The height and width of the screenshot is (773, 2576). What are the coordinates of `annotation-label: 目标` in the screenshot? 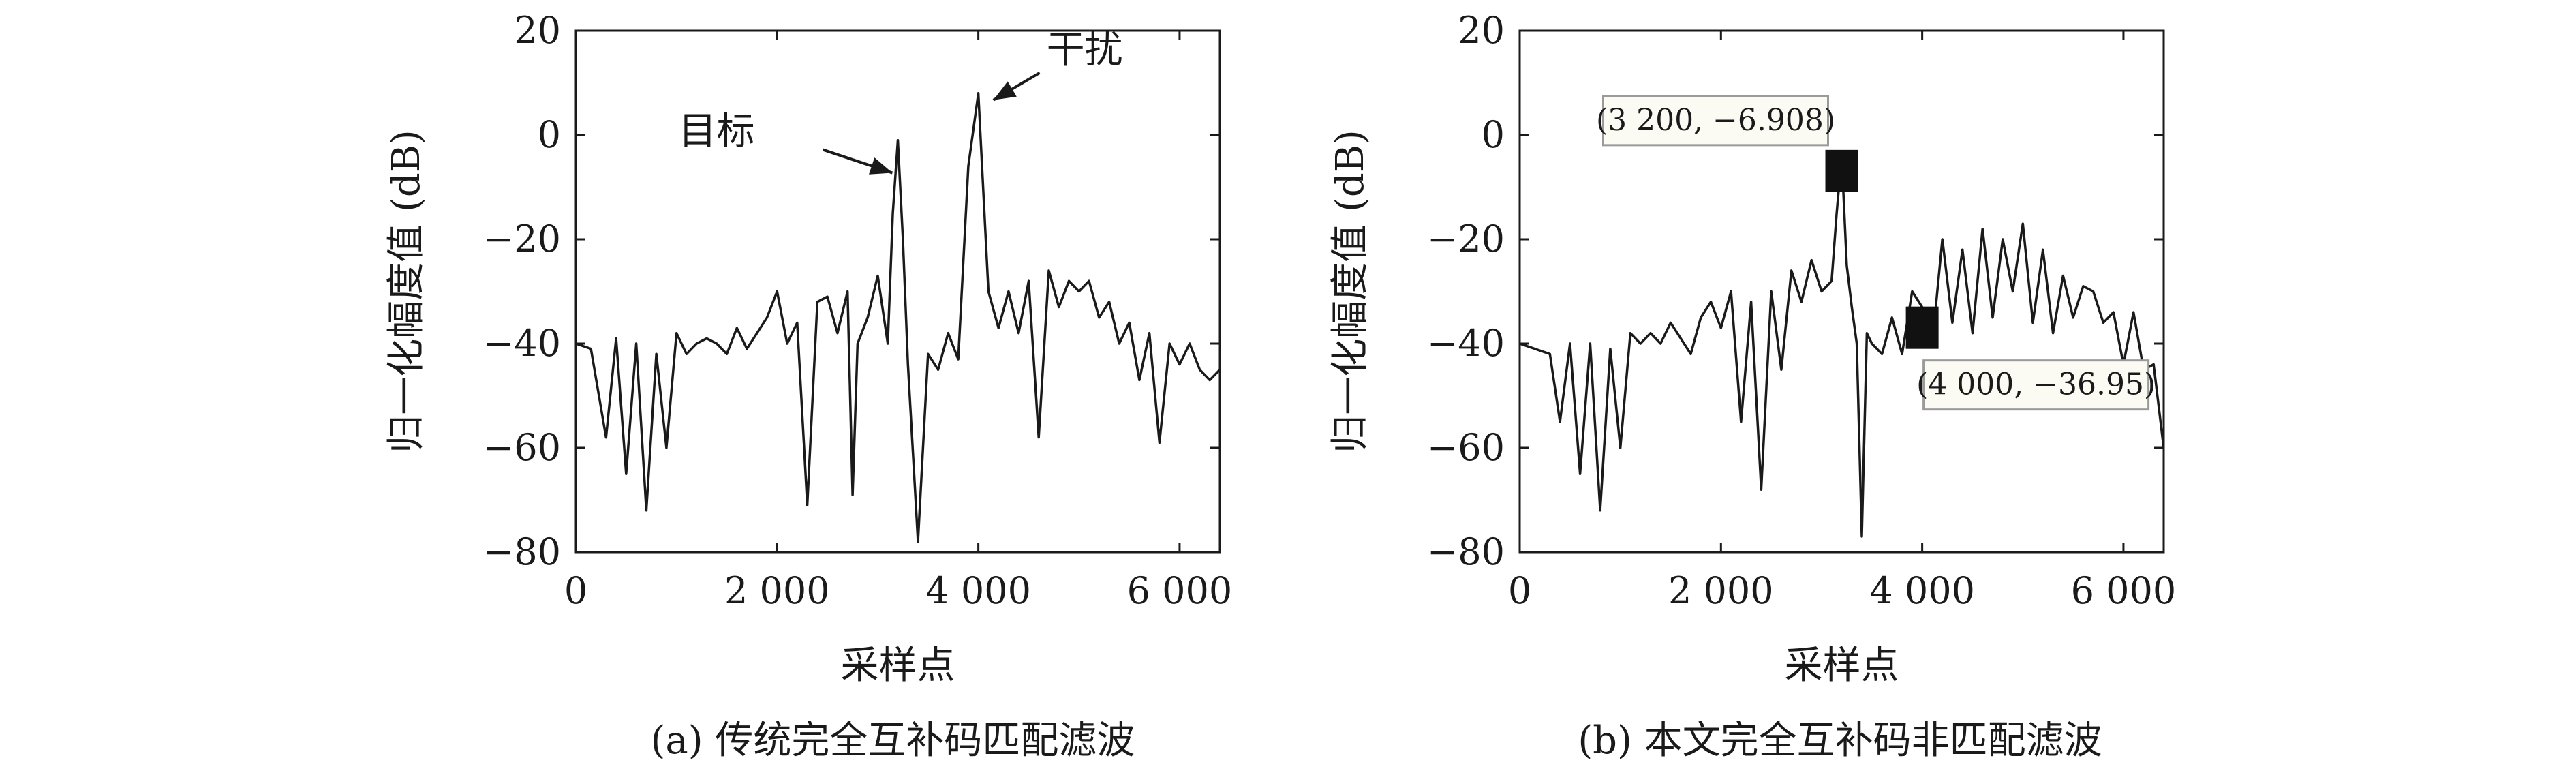 It's located at (717, 132).